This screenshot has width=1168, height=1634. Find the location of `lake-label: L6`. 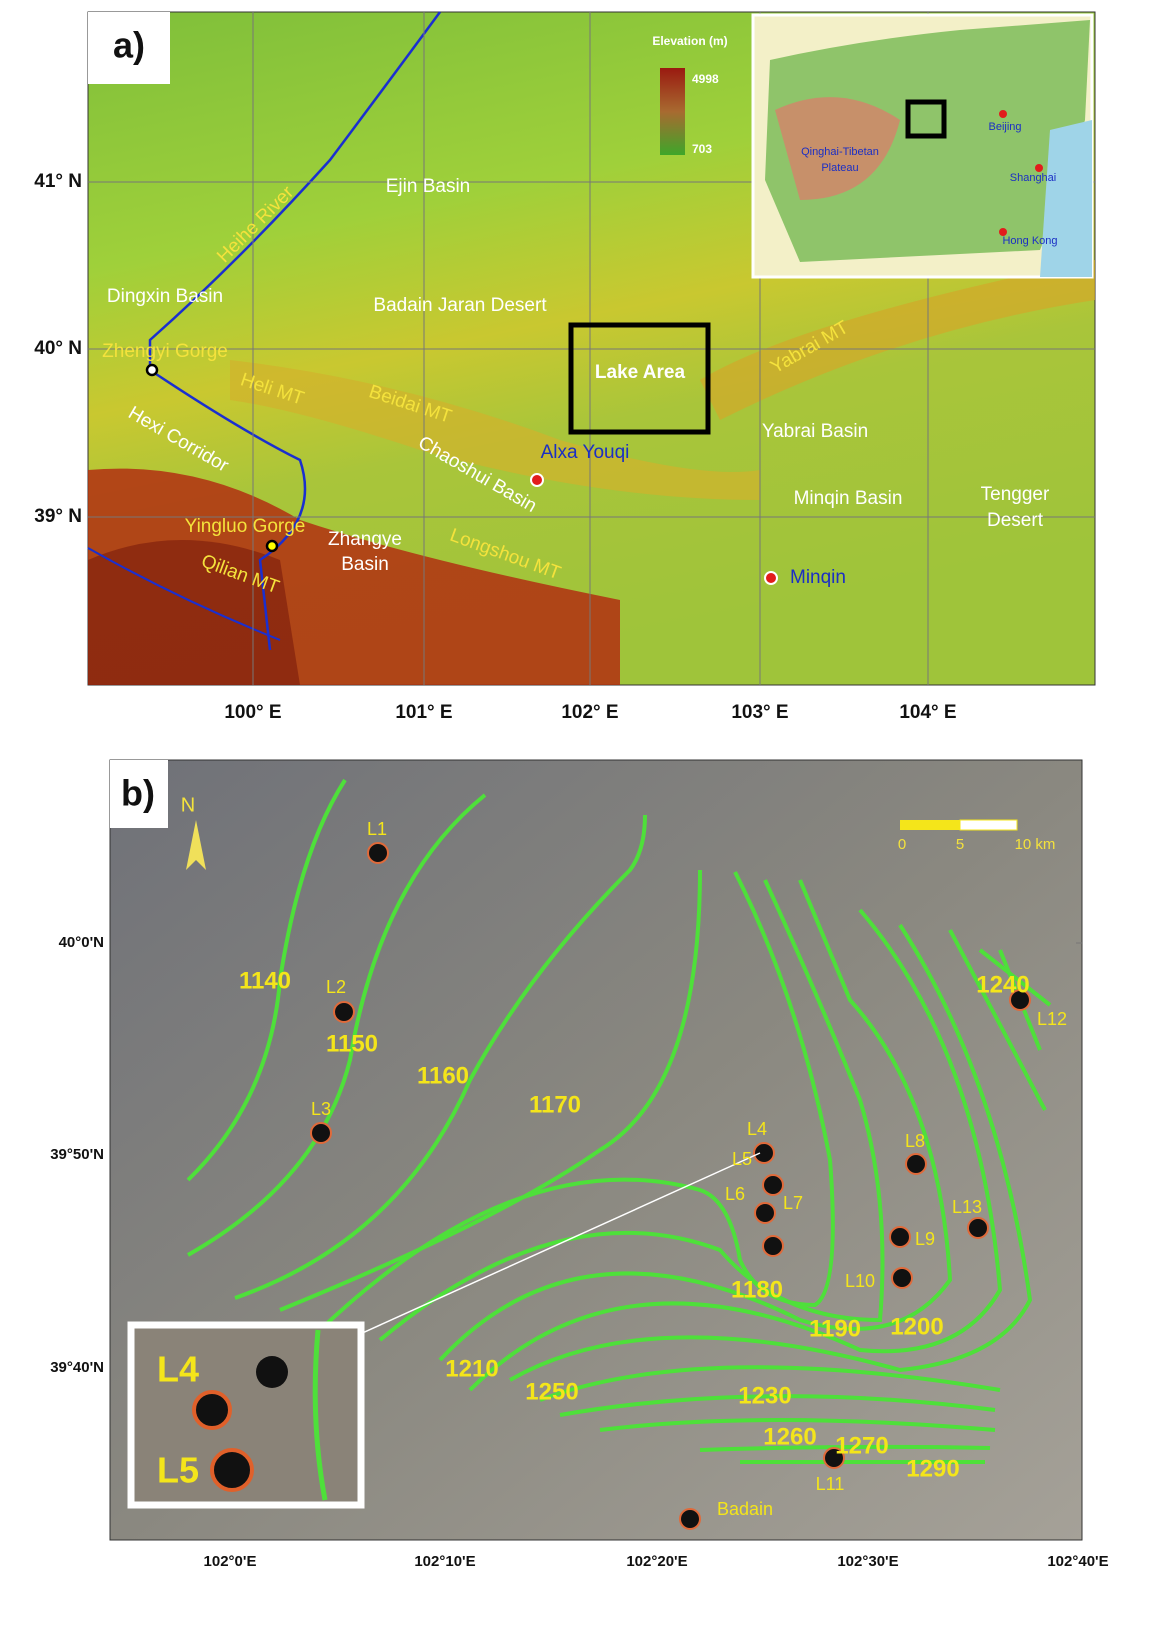

lake-label: L6 is located at coordinates (735, 1194).